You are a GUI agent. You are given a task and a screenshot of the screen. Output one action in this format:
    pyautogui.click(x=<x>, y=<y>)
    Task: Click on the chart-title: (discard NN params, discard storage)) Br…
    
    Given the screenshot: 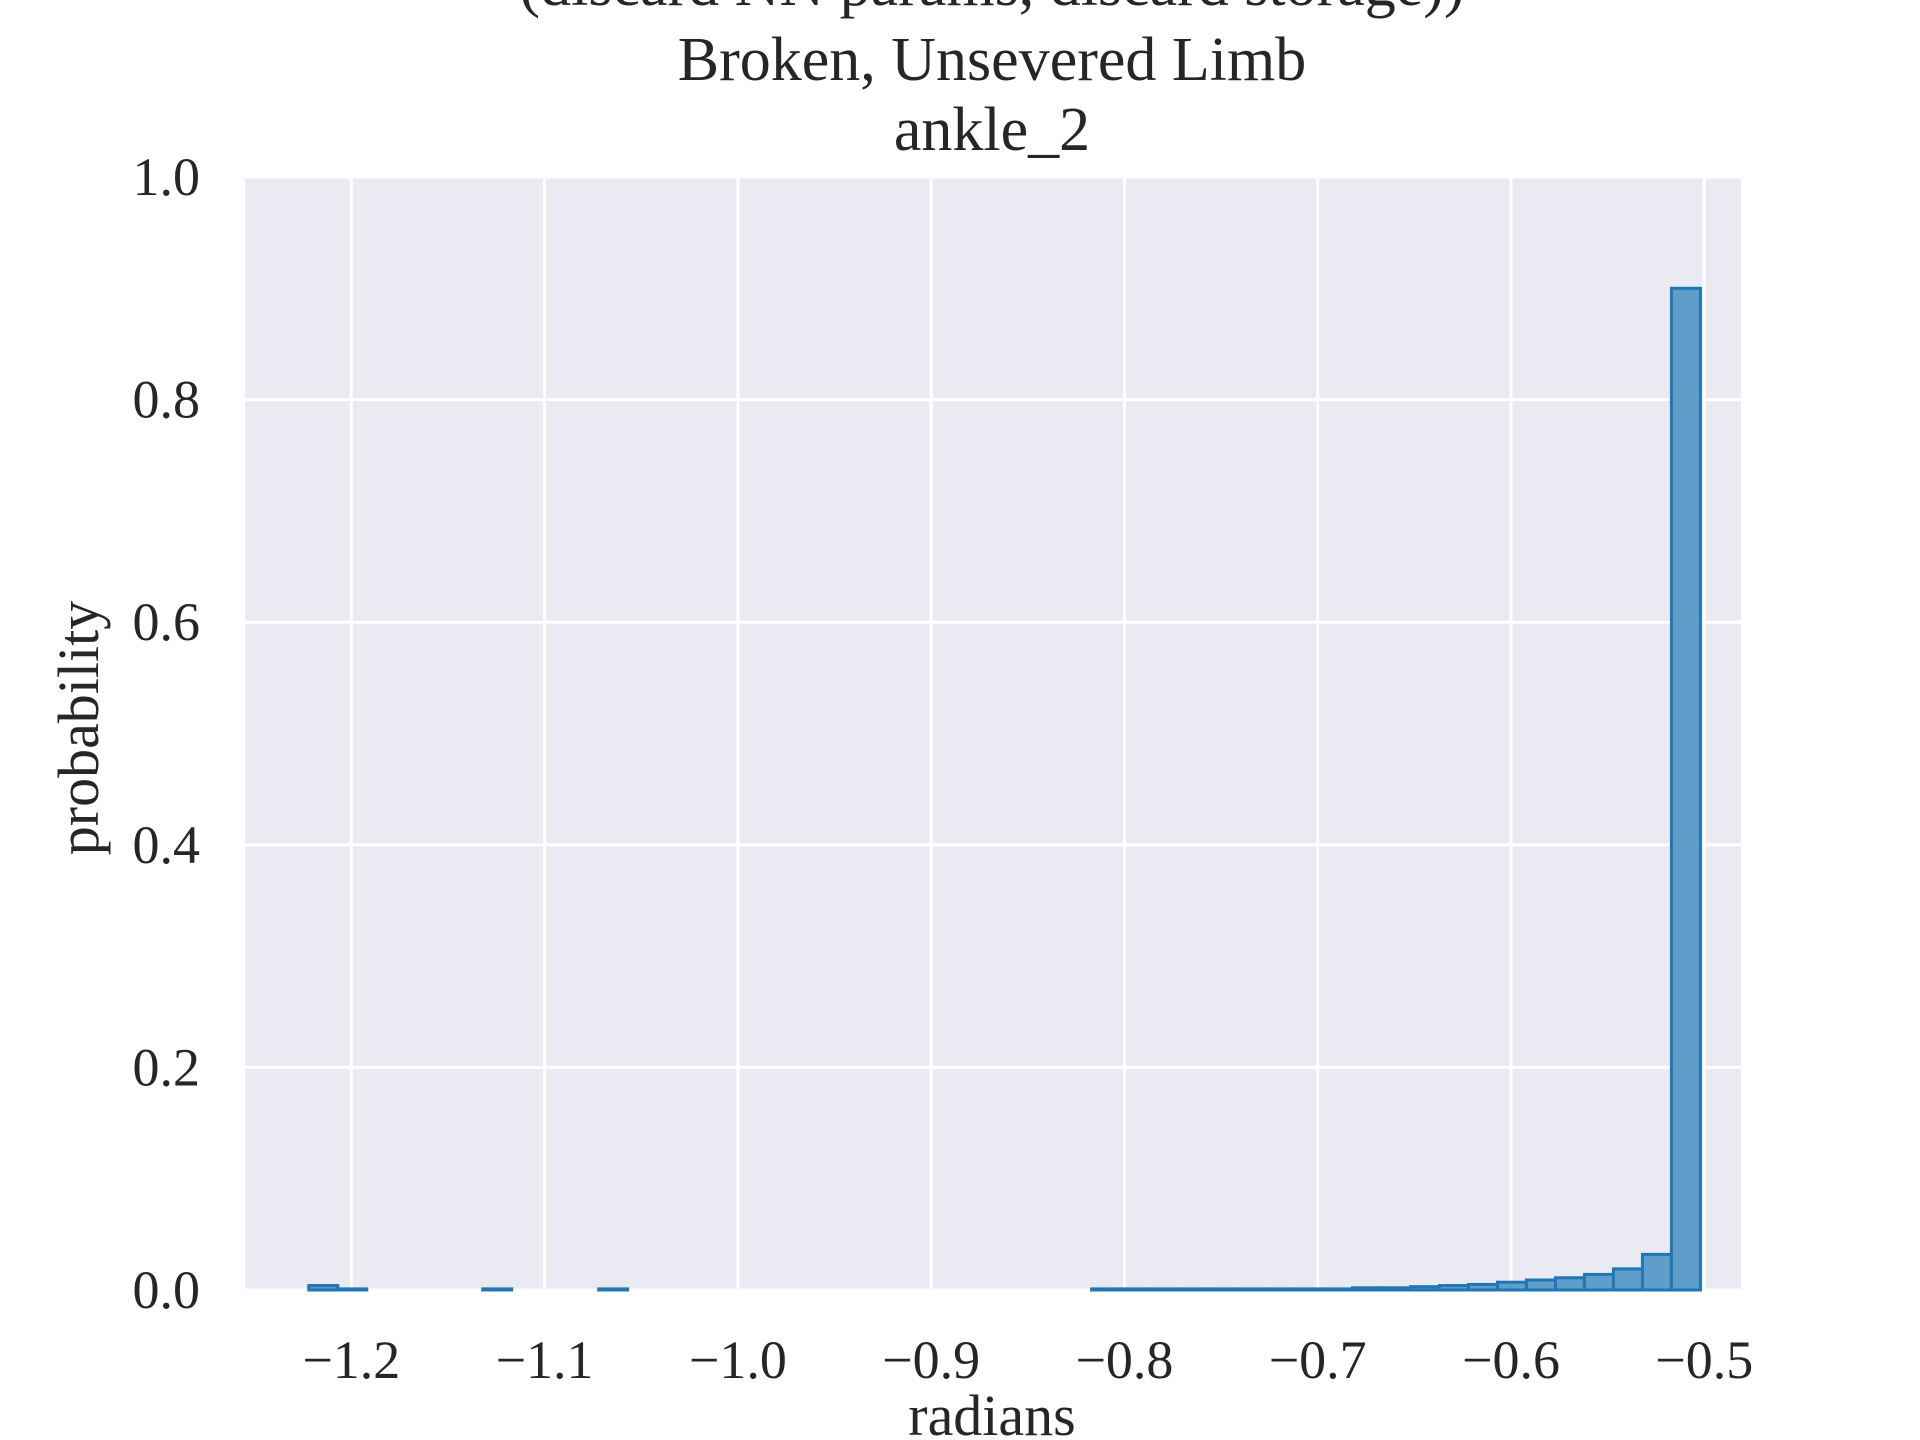 What is the action you would take?
    pyautogui.click(x=991, y=82)
    